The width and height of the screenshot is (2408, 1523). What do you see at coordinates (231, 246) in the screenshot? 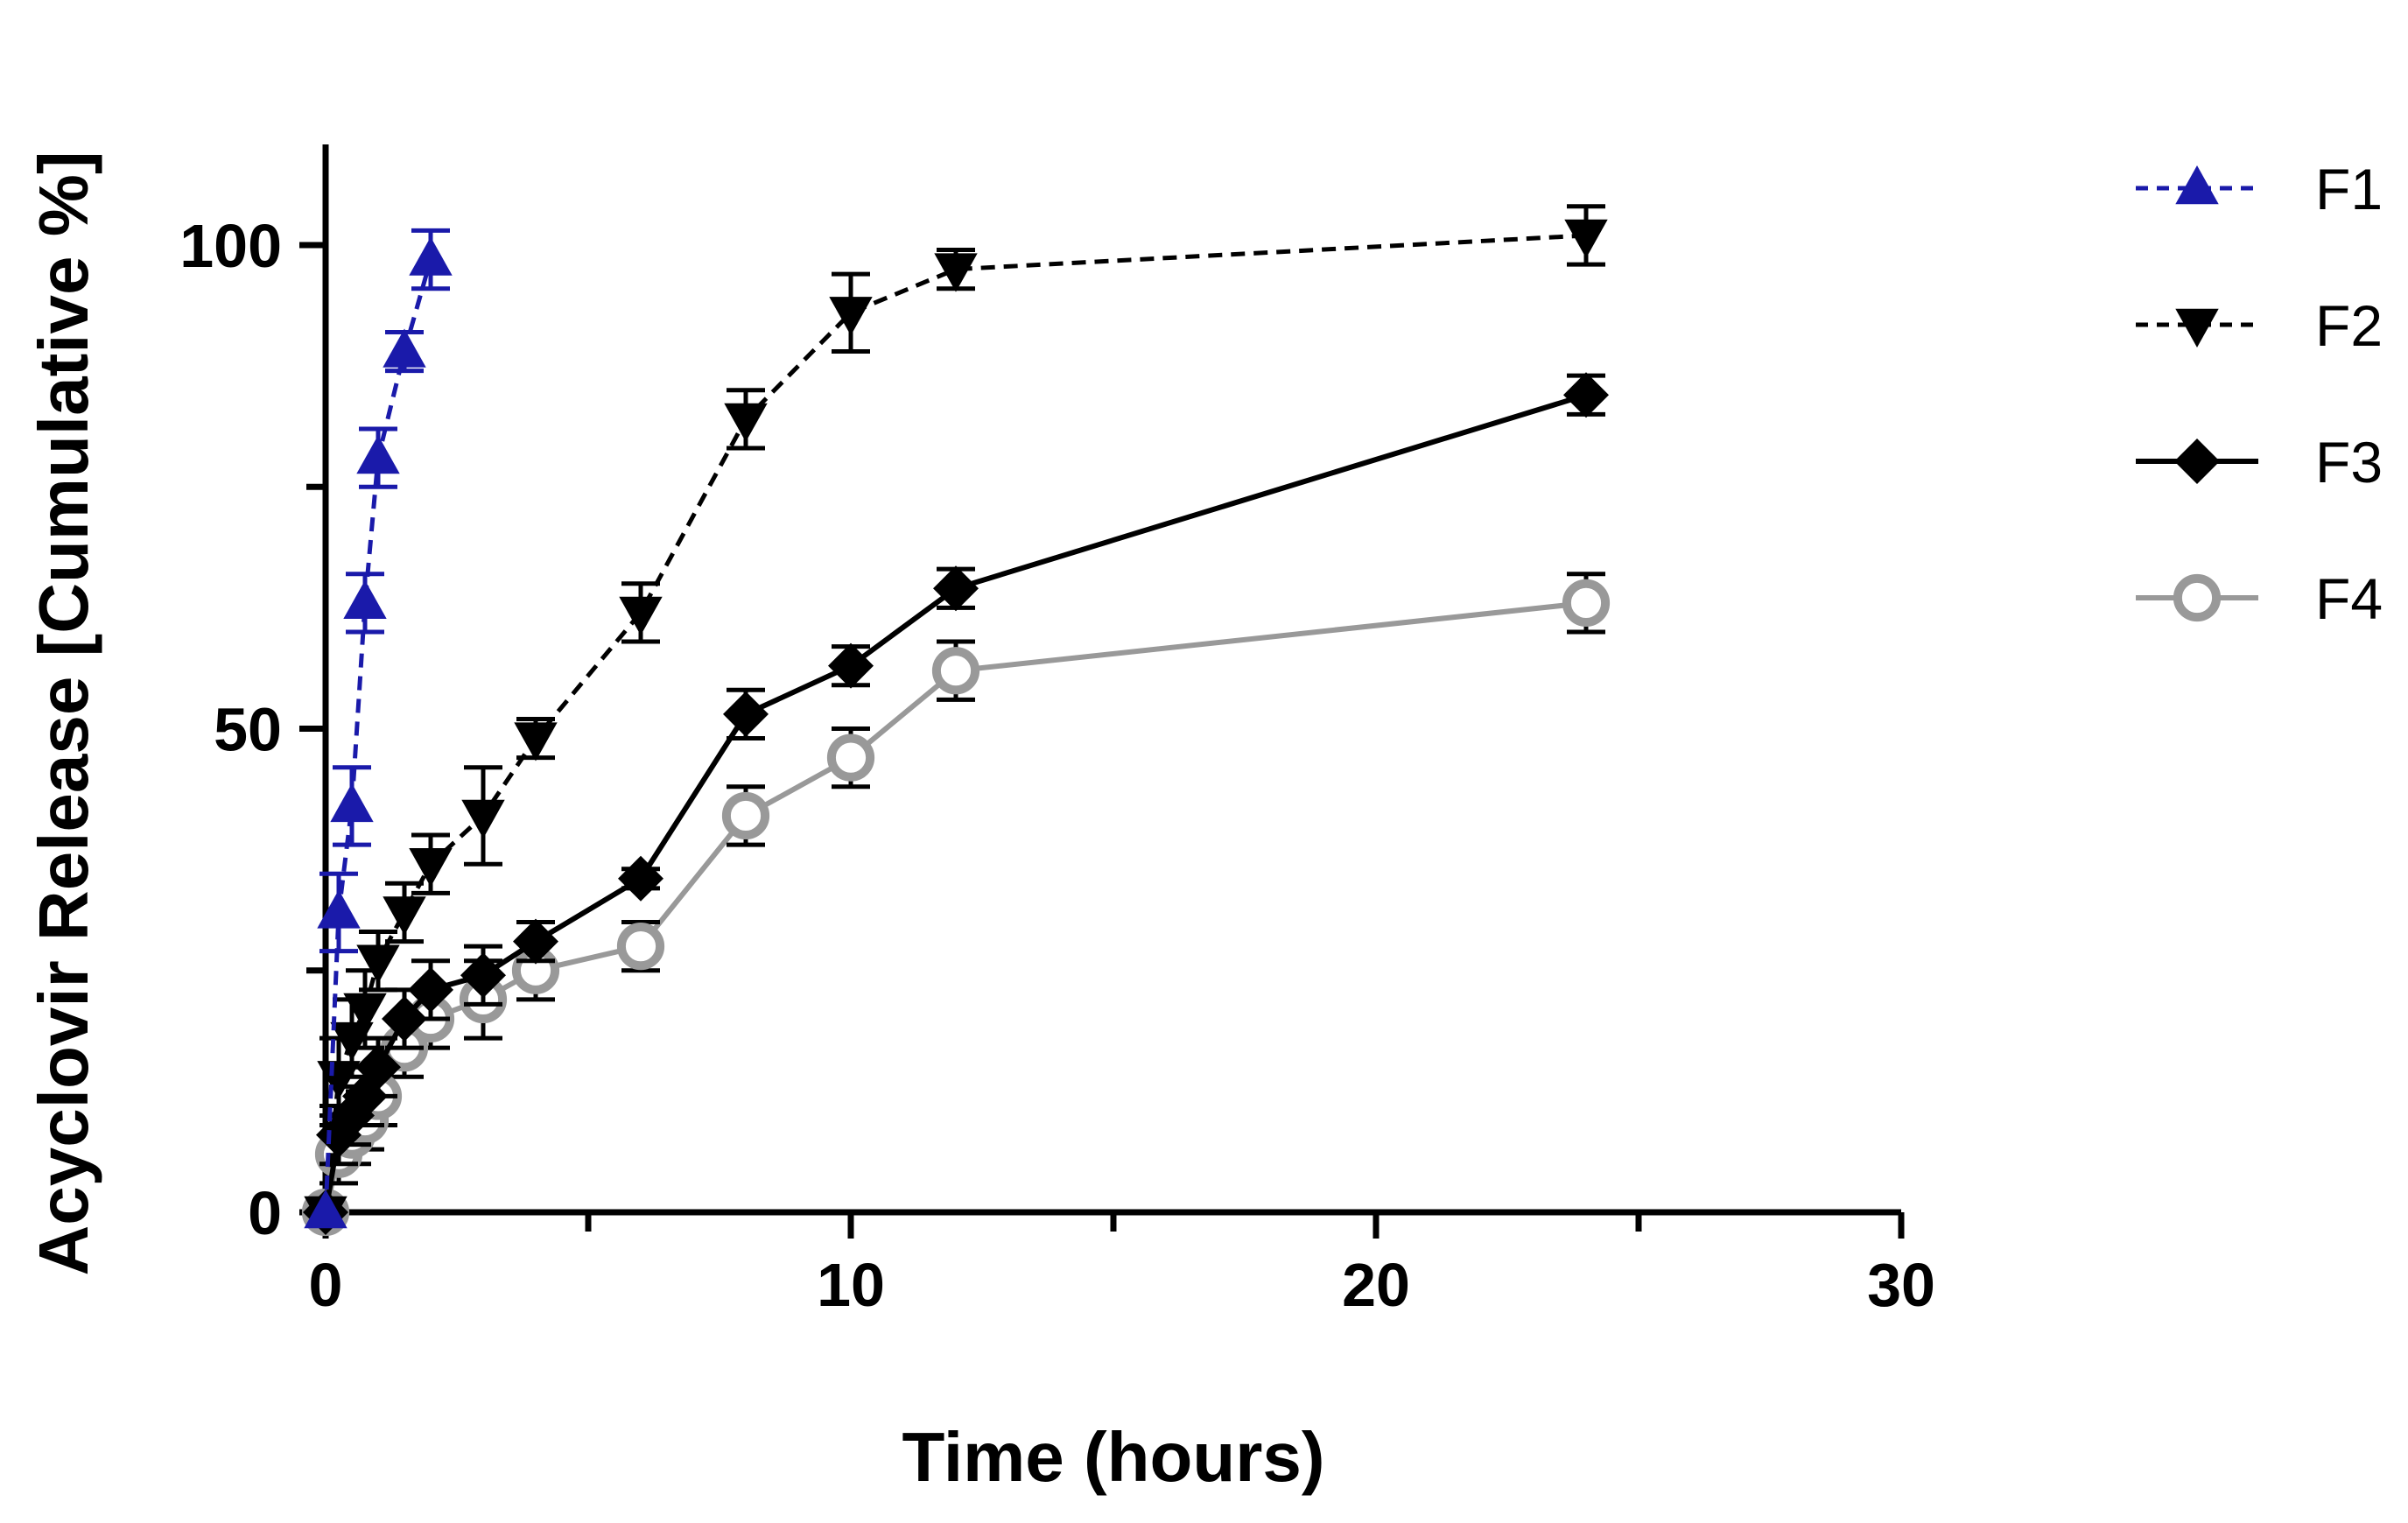
I see `y-tick-label: 100` at bounding box center [231, 246].